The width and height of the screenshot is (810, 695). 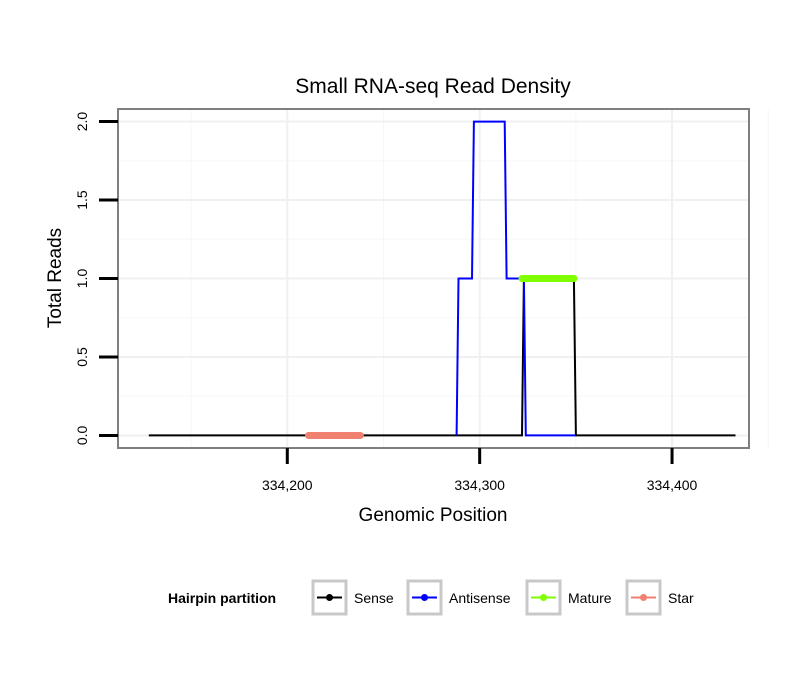 What do you see at coordinates (222, 598) in the screenshot?
I see `legend-title: Hairpin partition` at bounding box center [222, 598].